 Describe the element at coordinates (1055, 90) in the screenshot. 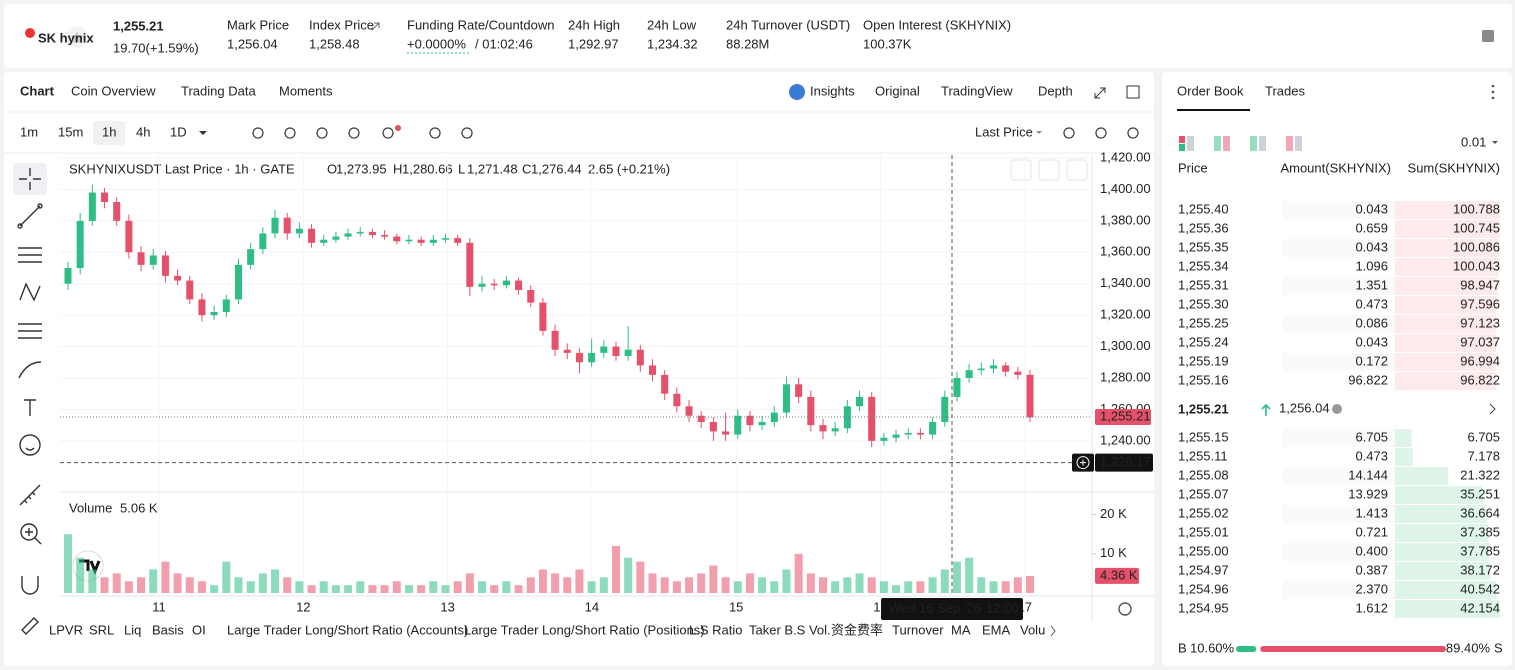

I see `view-tab: Depth` at that location.